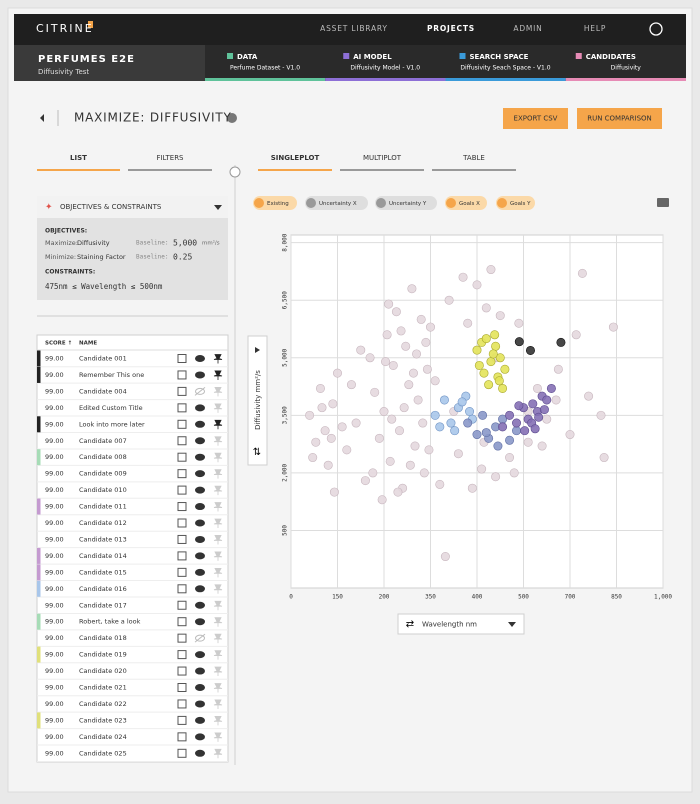 This screenshot has height=804, width=700. Describe the element at coordinates (103, 688) in the screenshot. I see `candidate-name: Candidate 021` at that location.